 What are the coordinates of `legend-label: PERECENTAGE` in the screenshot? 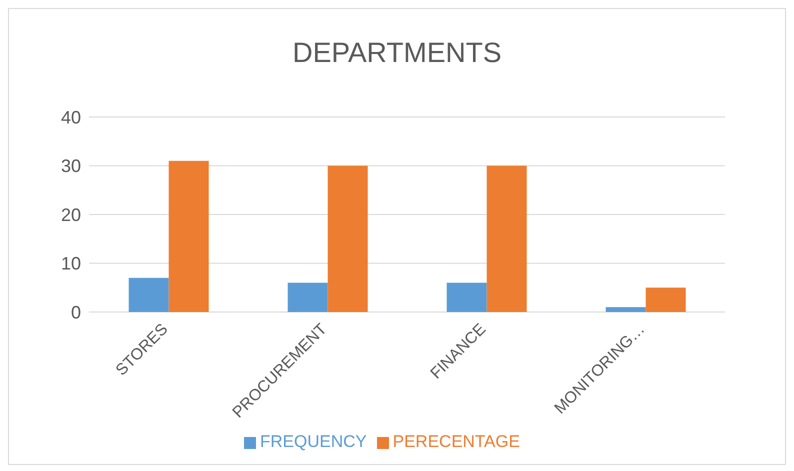 It's located at (456, 441).